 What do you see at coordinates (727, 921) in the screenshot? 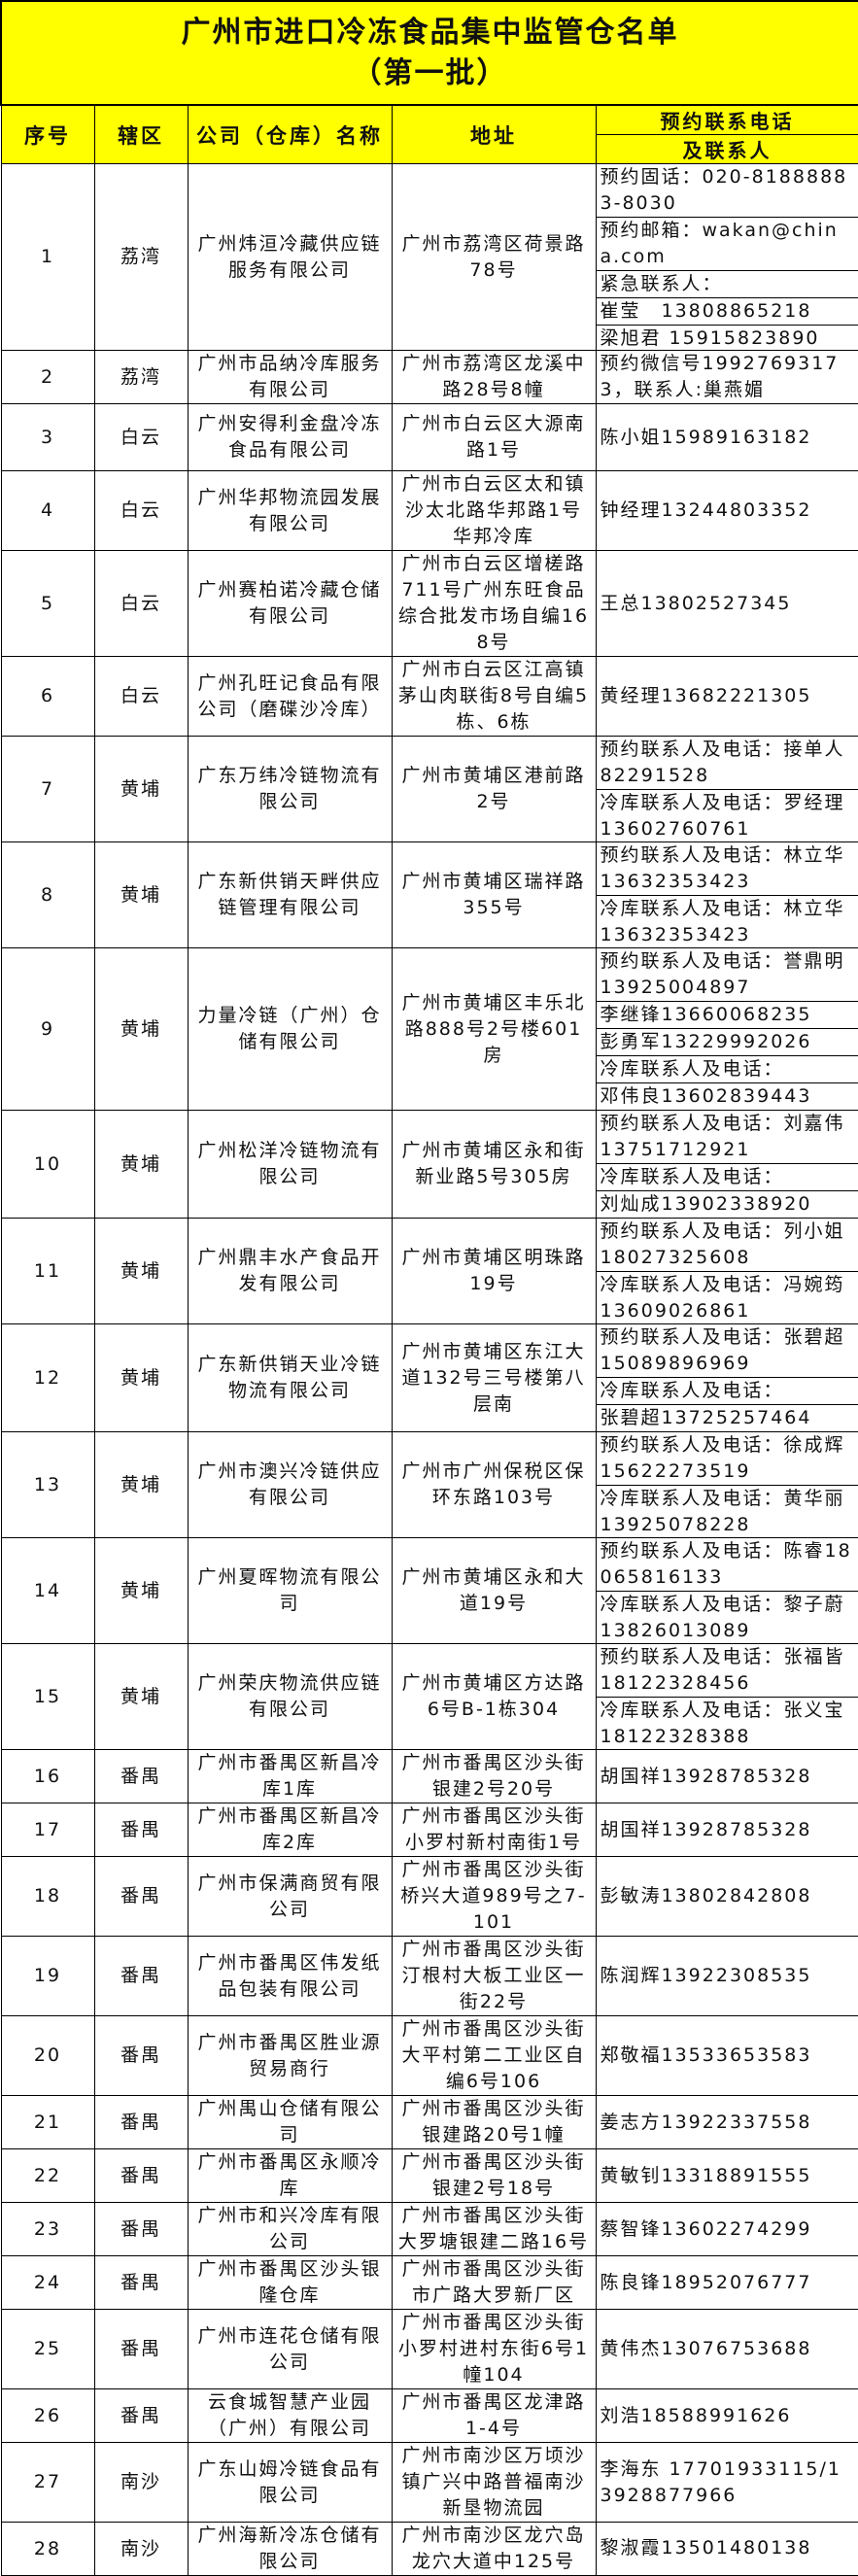
I see `contact-entry: 冷库联系人及电话：林立华13632353423` at bounding box center [727, 921].